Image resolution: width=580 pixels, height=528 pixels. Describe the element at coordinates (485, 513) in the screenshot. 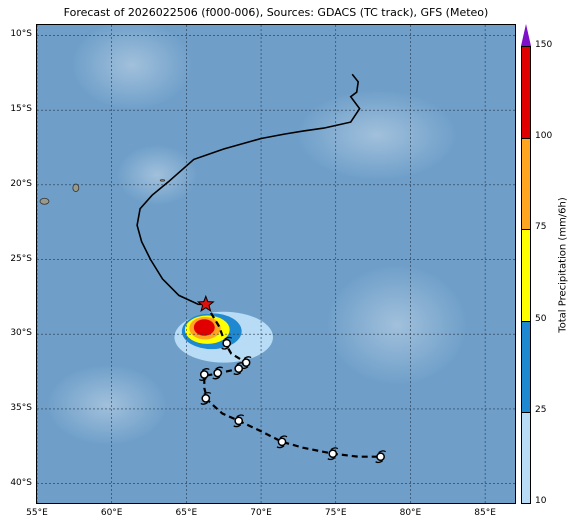

I see `x-tick-label: 85°E` at that location.